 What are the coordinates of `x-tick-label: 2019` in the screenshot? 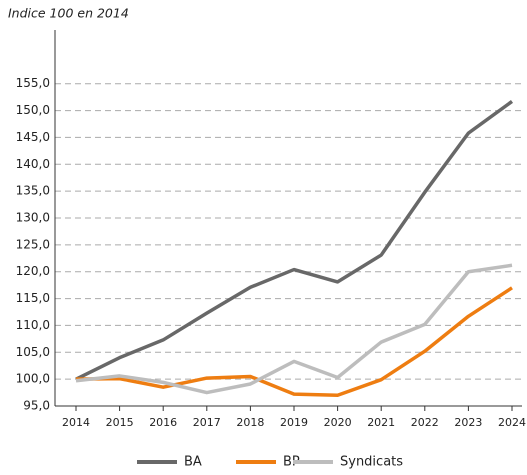 It's located at (294, 422).